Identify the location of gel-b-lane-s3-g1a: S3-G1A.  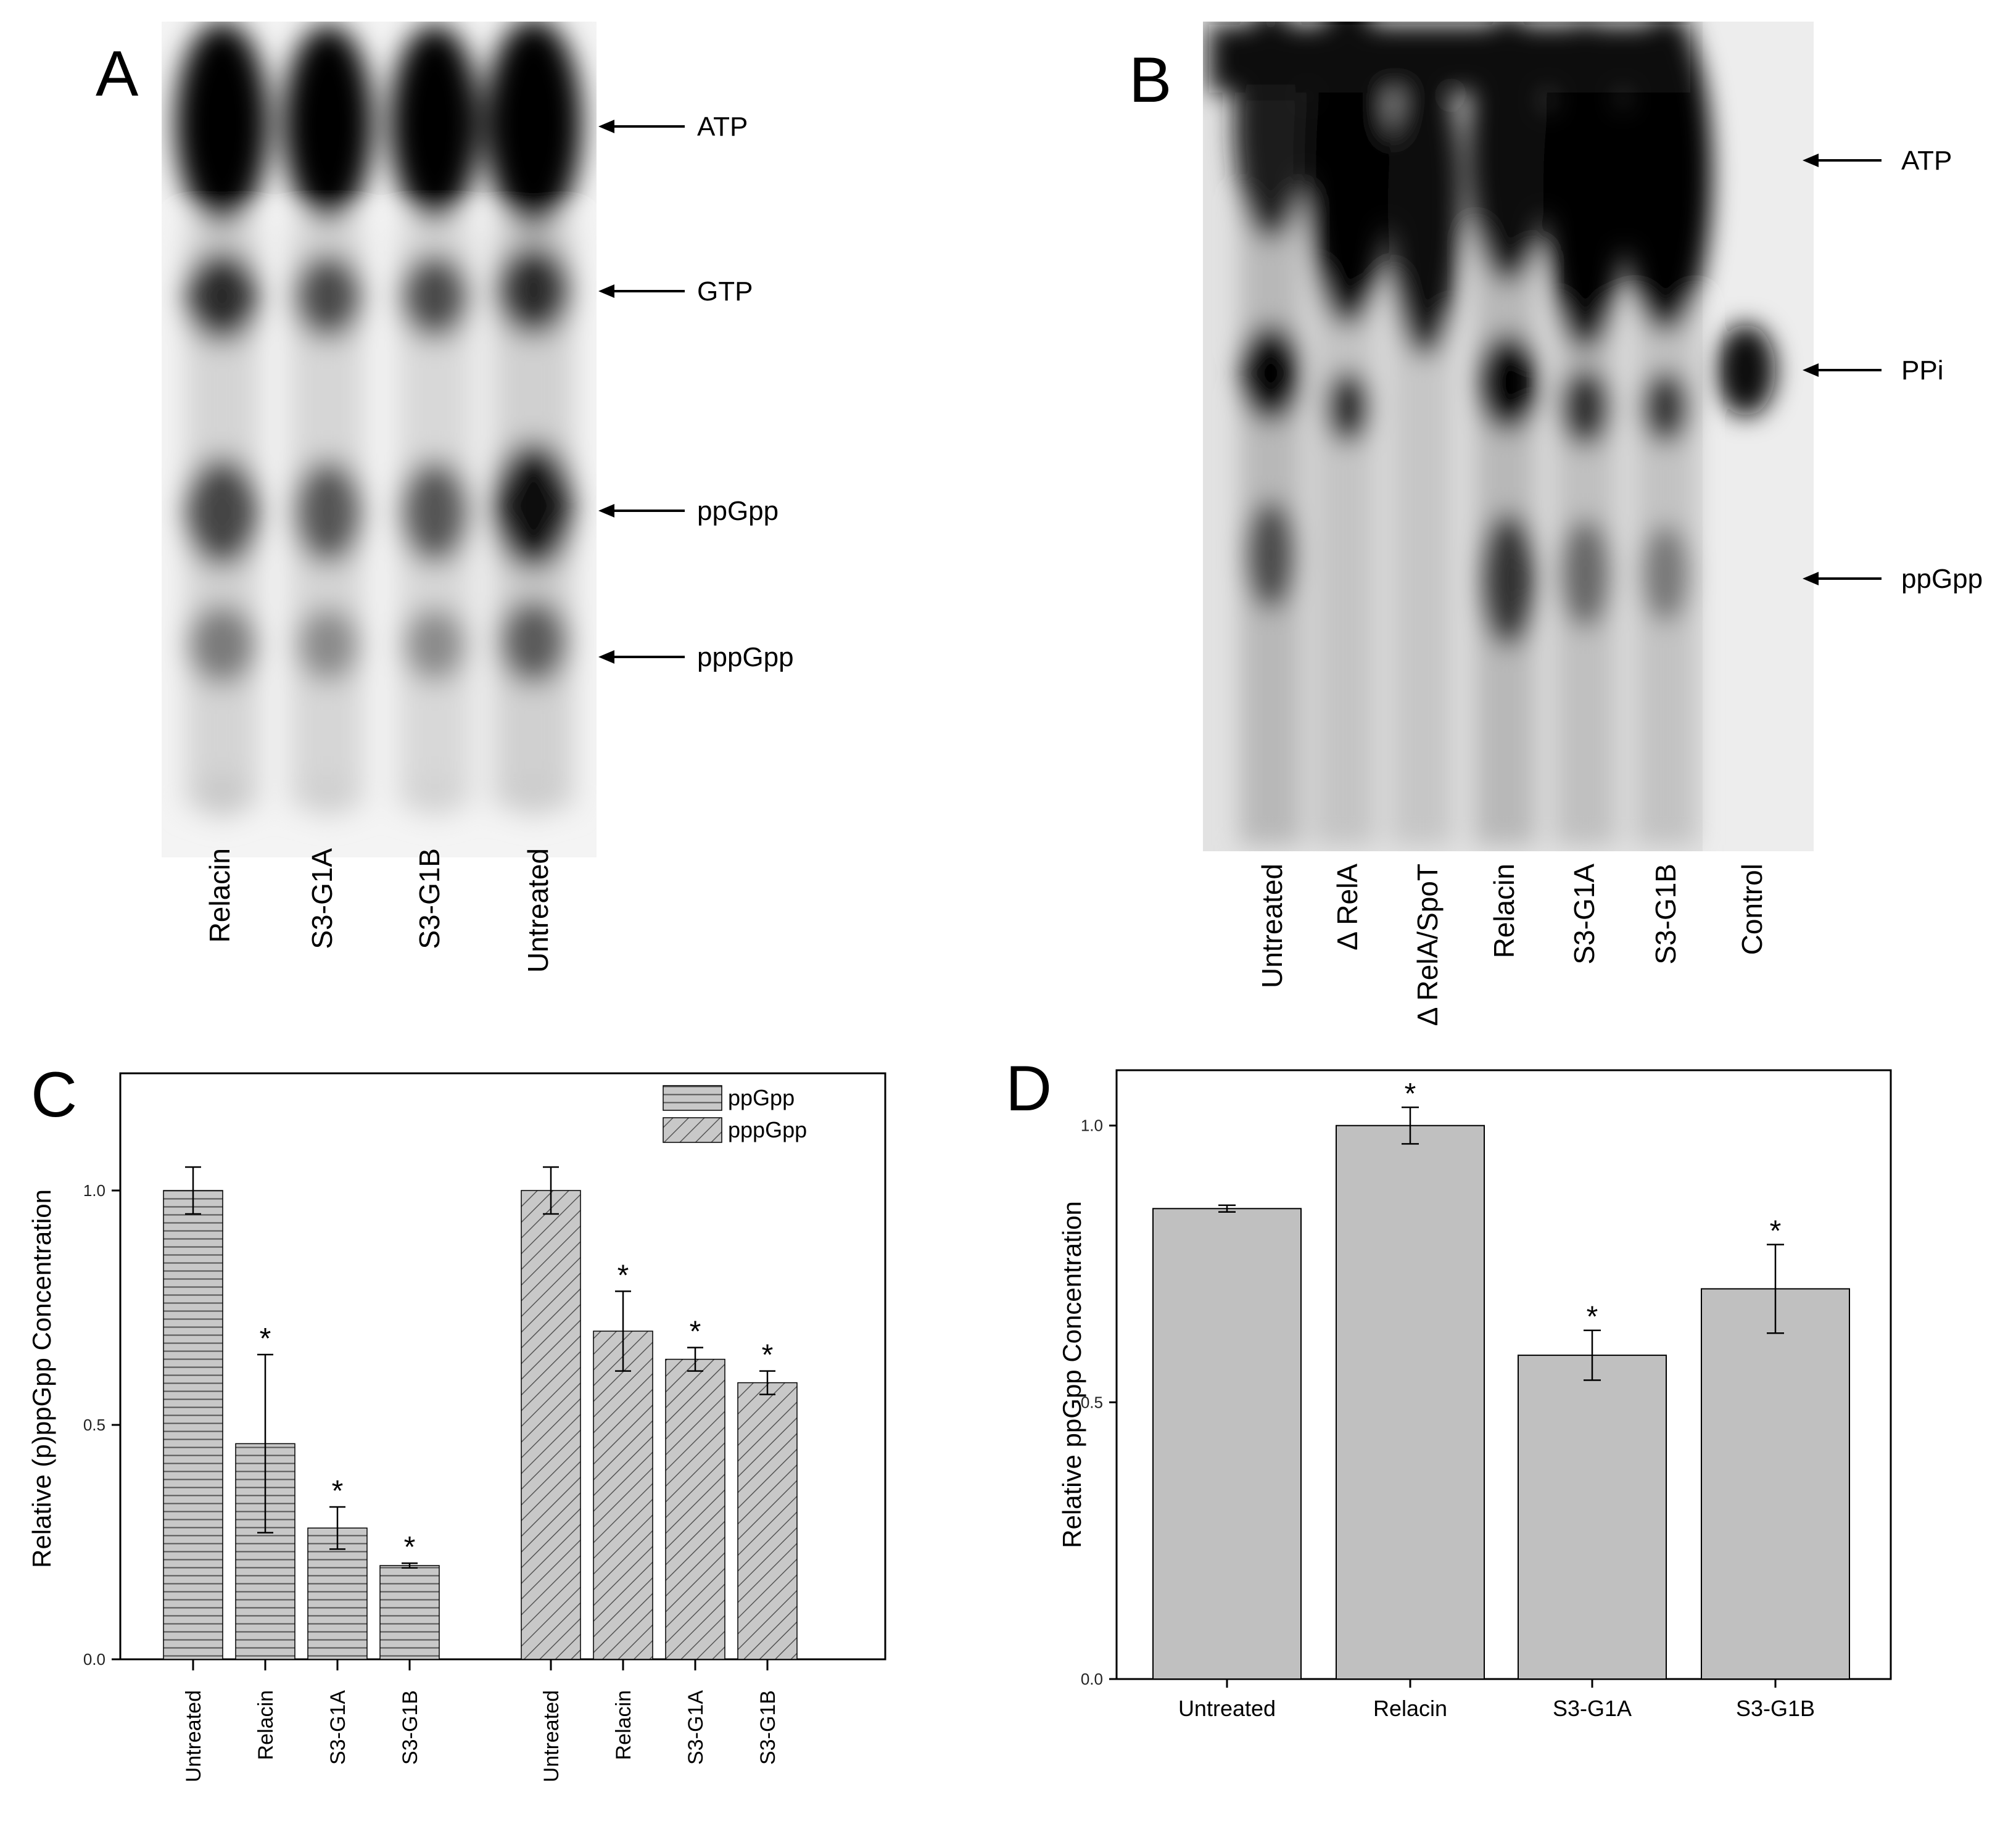
(1584, 914).